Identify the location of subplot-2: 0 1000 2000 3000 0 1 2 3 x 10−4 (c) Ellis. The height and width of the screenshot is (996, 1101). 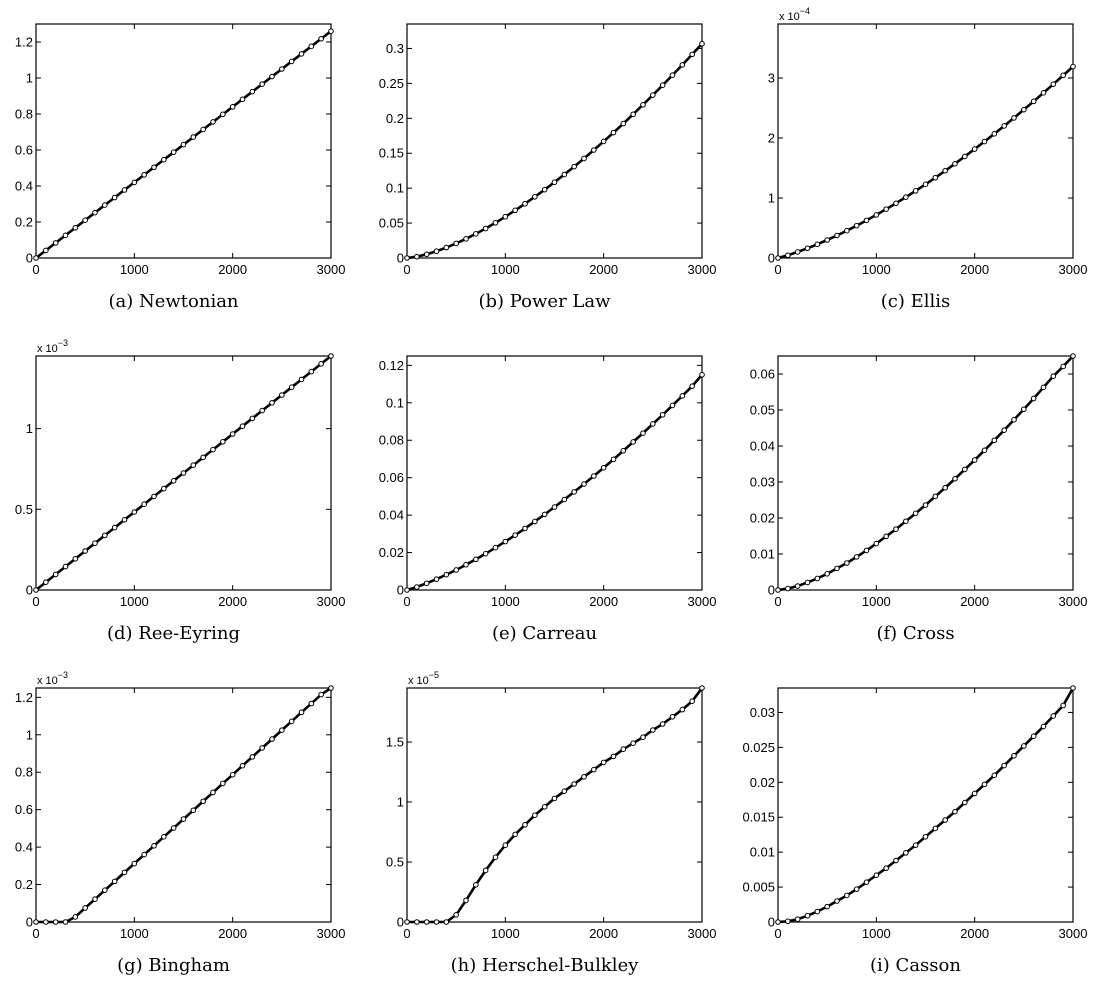
(928, 159).